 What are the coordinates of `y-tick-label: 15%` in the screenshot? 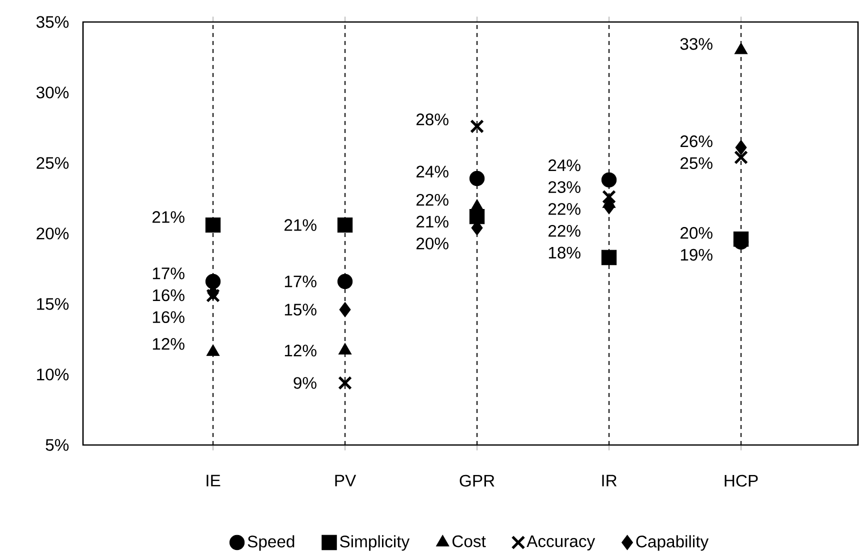 It's located at (53, 304).